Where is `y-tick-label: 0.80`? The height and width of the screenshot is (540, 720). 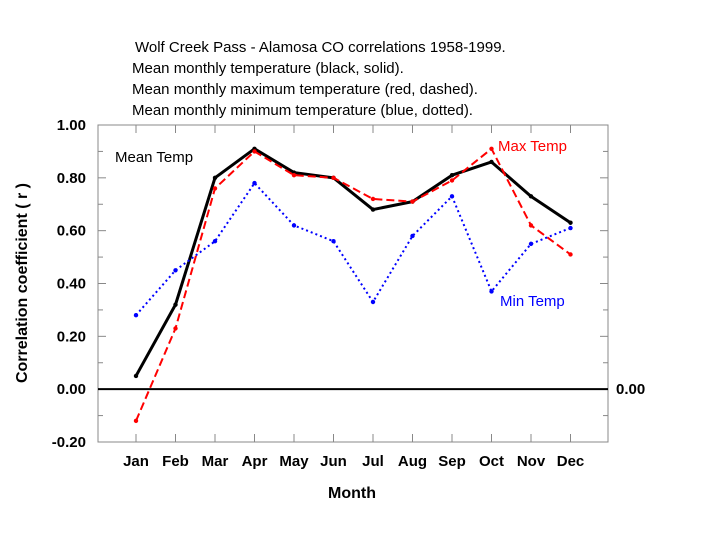
y-tick-label: 0.80 is located at coordinates (71, 178).